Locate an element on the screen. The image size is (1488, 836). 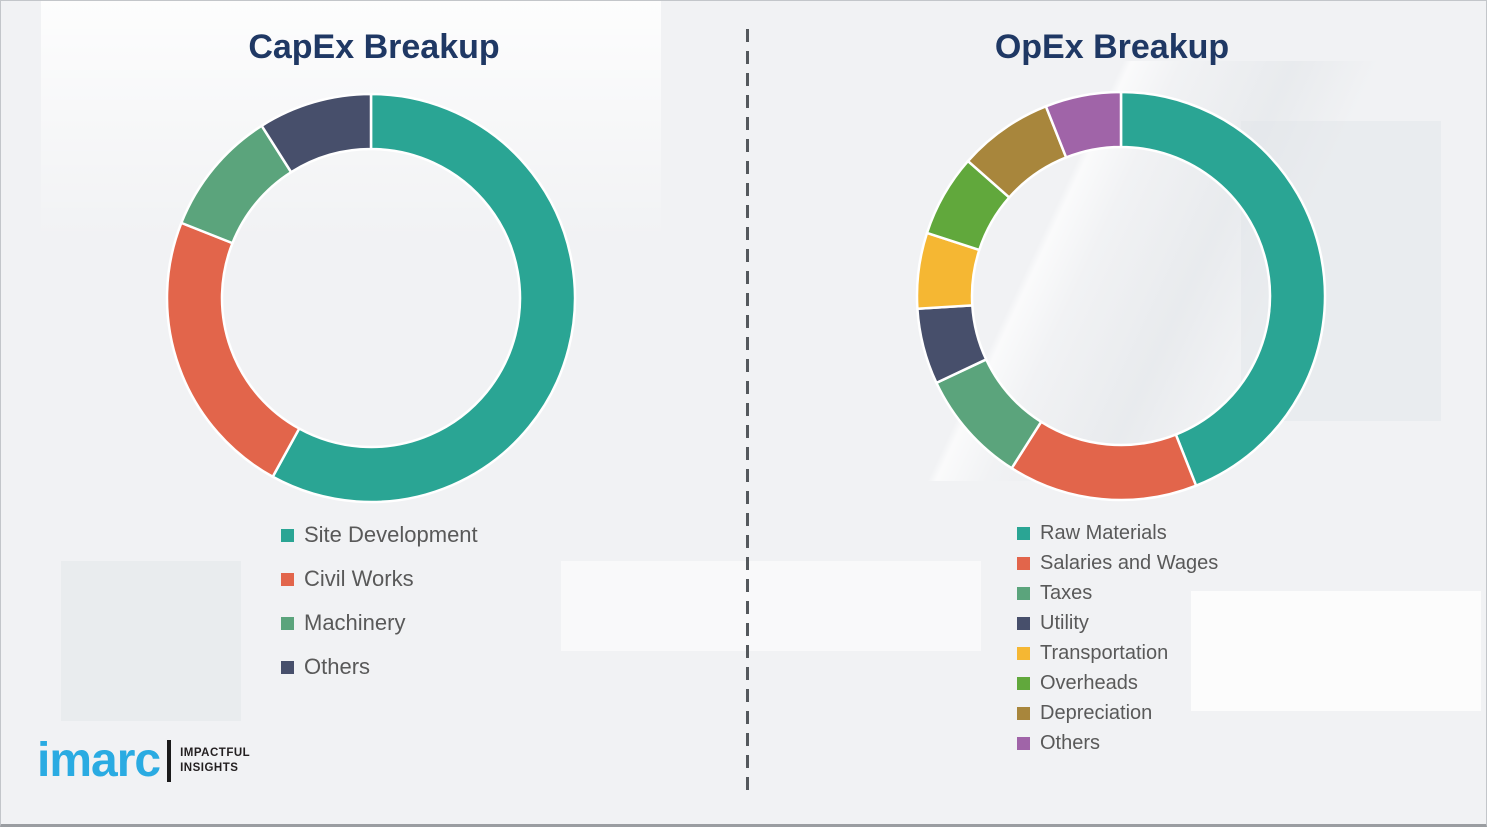
legend-item-civil-works: Civil Works is located at coordinates (379, 579).